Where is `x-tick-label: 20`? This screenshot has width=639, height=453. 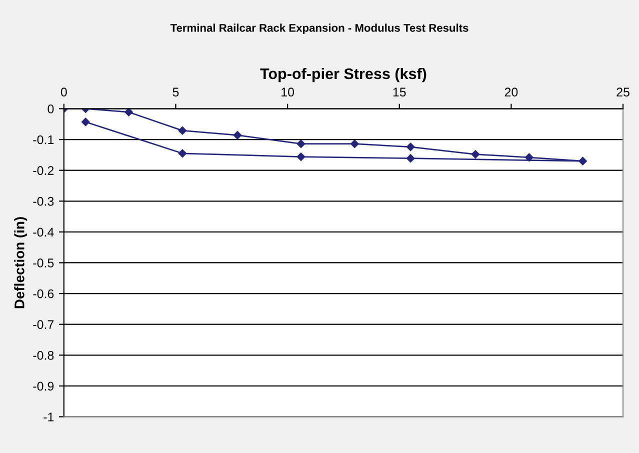 x-tick-label: 20 is located at coordinates (511, 92).